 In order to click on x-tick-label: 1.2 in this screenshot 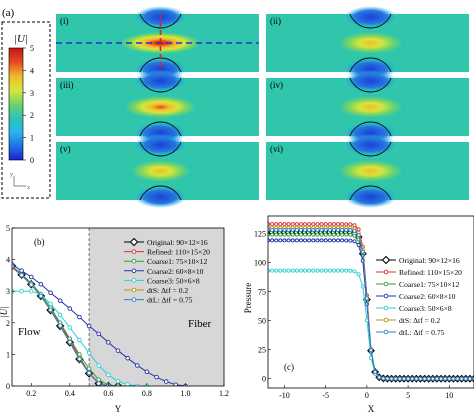, I will do `click(224, 393)`.